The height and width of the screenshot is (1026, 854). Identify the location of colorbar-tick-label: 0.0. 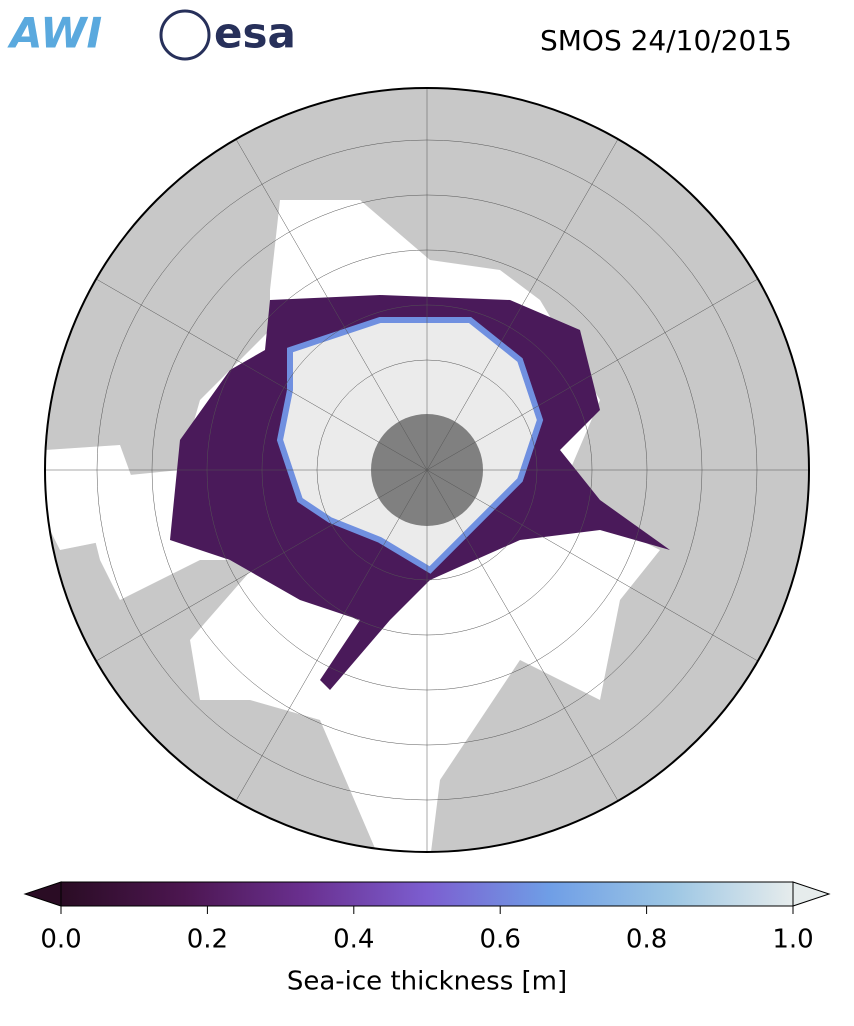
(60, 940).